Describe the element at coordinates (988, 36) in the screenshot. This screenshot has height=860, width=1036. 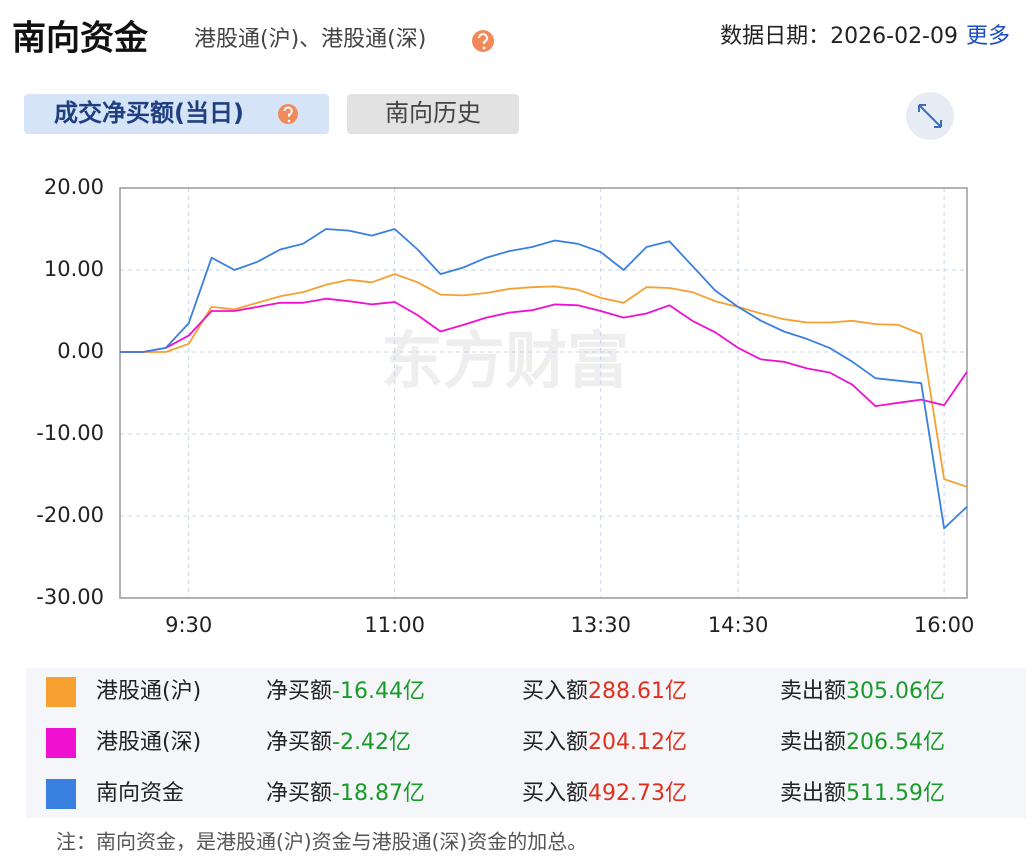
I see `more-link: 更多` at that location.